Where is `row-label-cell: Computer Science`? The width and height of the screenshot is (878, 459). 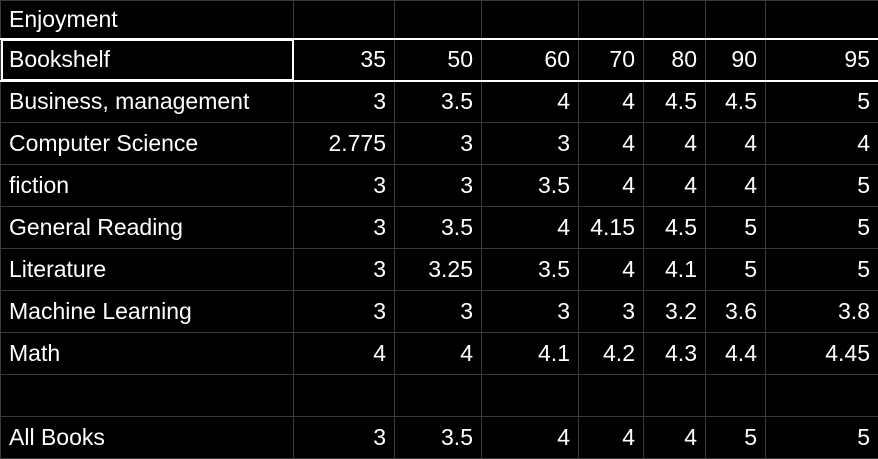 row-label-cell: Computer Science is located at coordinates (147, 144).